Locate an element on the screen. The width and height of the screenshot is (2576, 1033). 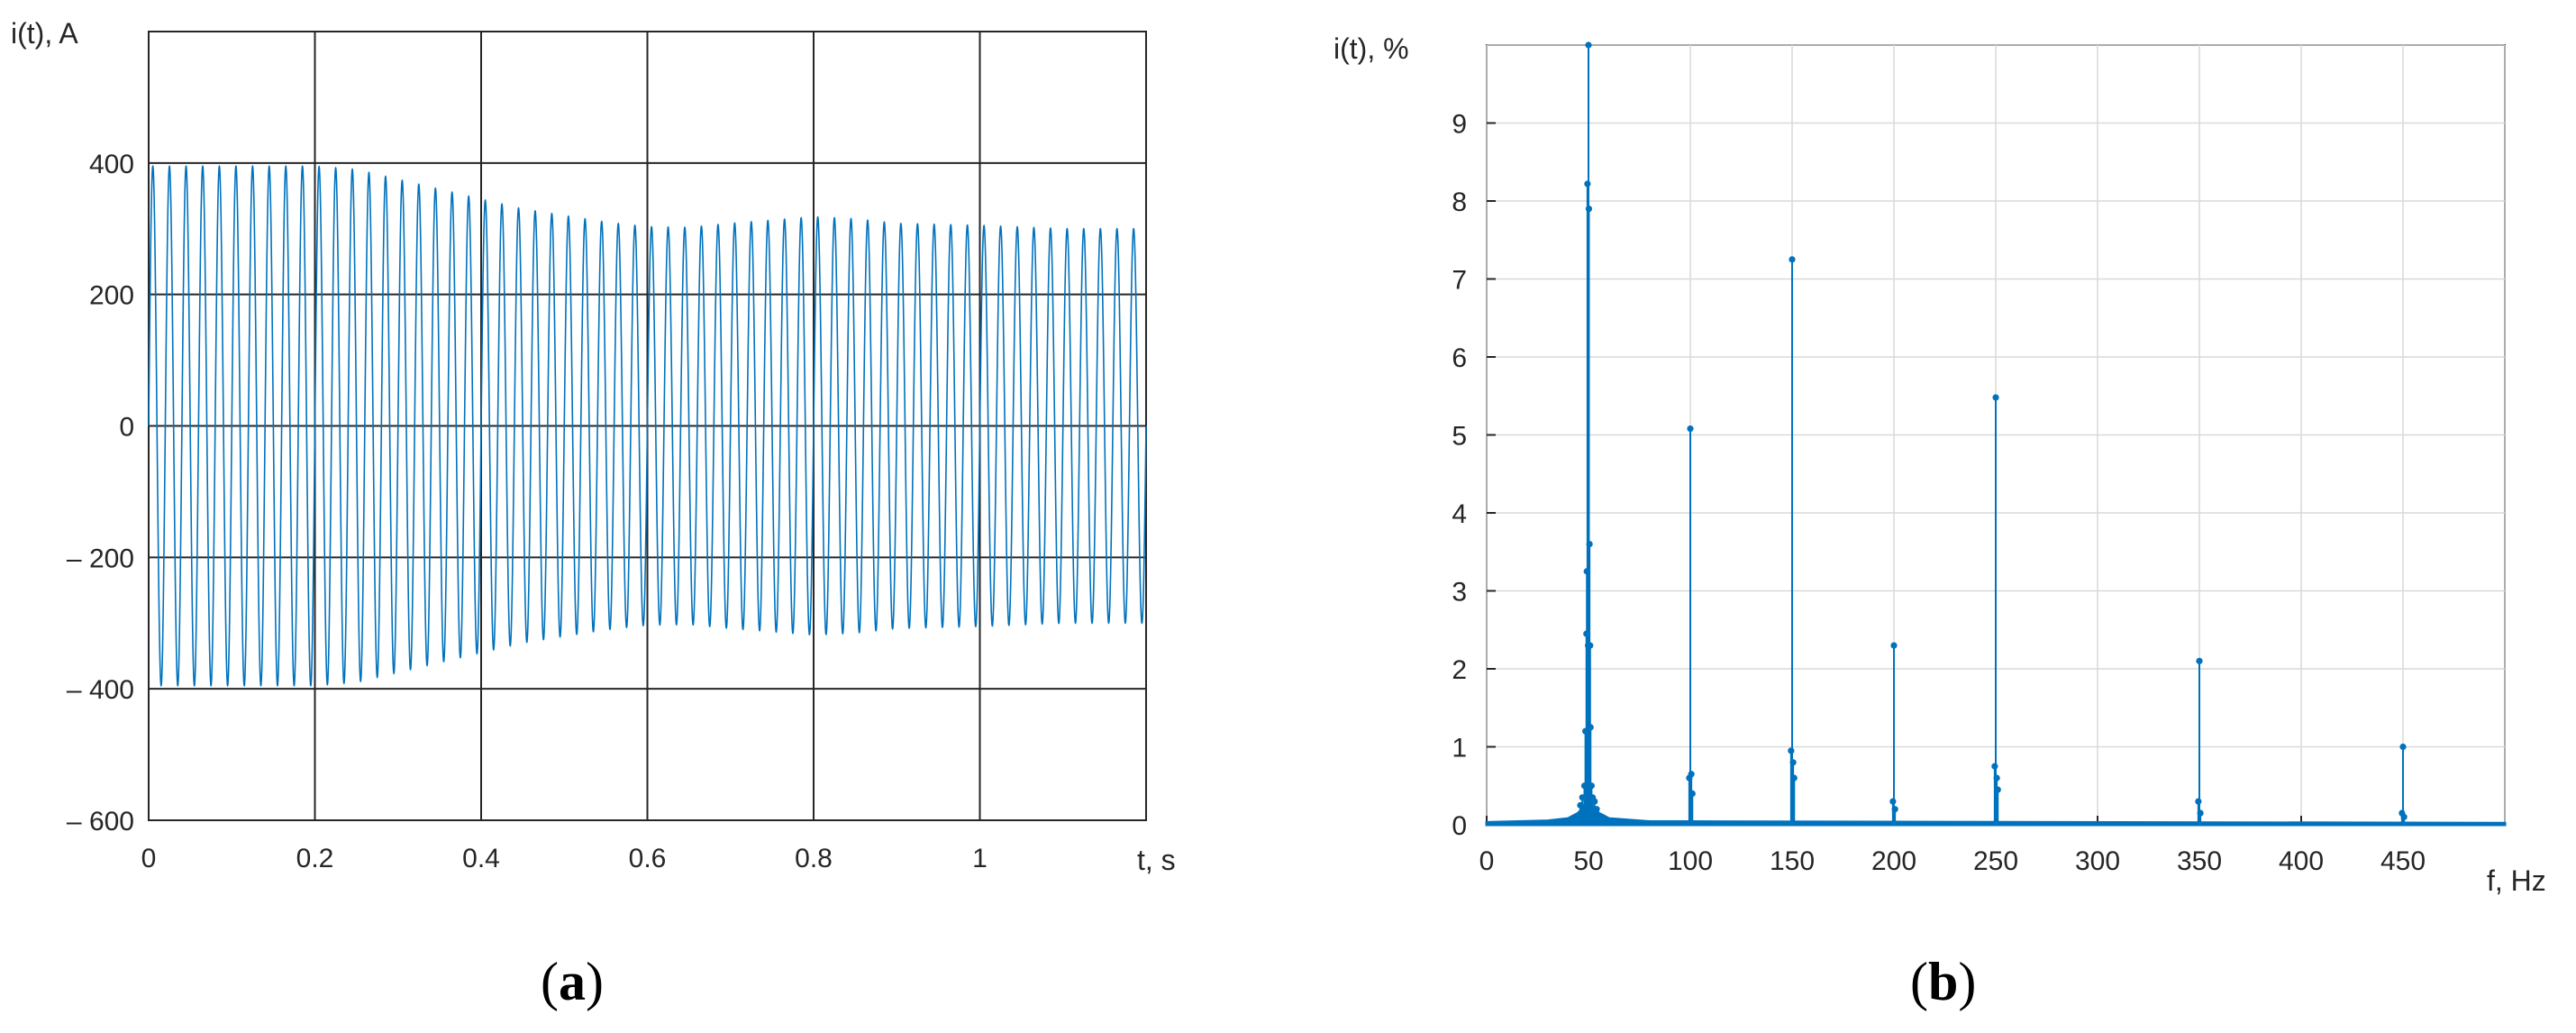
y-tick-label: 400 is located at coordinates (111, 164).